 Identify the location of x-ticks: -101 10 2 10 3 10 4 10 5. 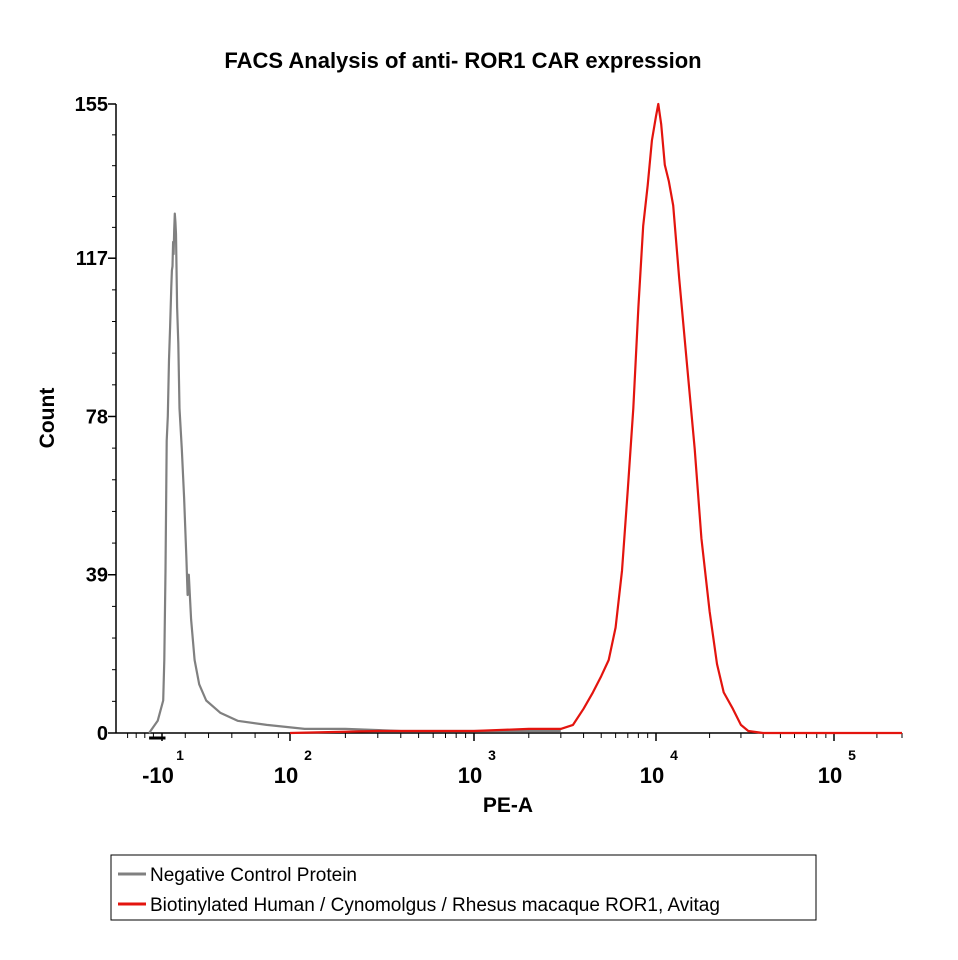
(499, 760).